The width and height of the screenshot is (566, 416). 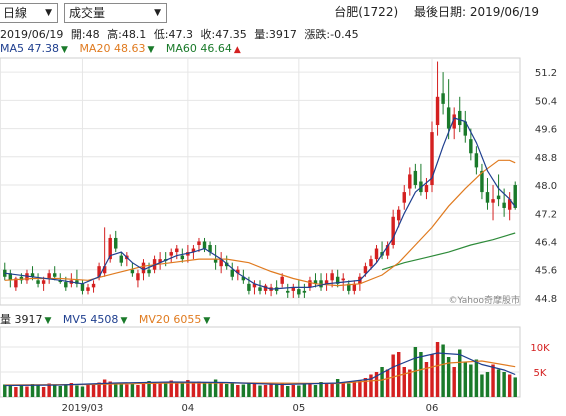 What do you see at coordinates (85, 34) in the screenshot?
I see `ohlc-open: 開:48` at bounding box center [85, 34].